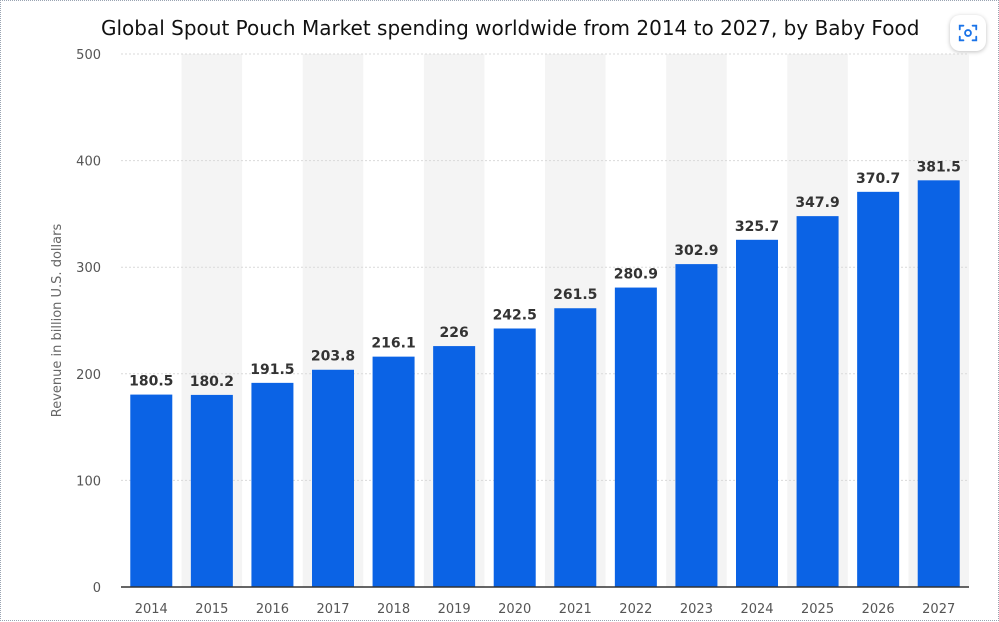 Image resolution: width=999 pixels, height=622 pixels. Describe the element at coordinates (151, 382) in the screenshot. I see `data-label: 180.5` at that location.